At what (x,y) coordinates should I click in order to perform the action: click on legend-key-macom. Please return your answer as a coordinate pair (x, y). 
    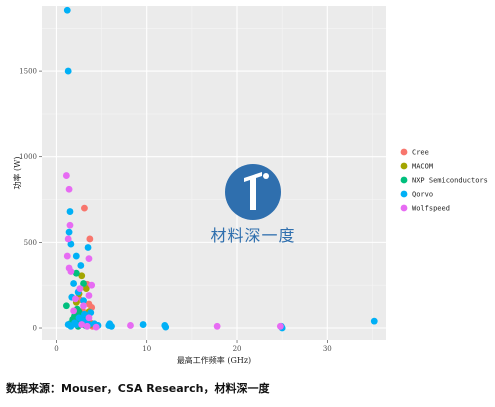
    Looking at the image, I should click on (404, 166).